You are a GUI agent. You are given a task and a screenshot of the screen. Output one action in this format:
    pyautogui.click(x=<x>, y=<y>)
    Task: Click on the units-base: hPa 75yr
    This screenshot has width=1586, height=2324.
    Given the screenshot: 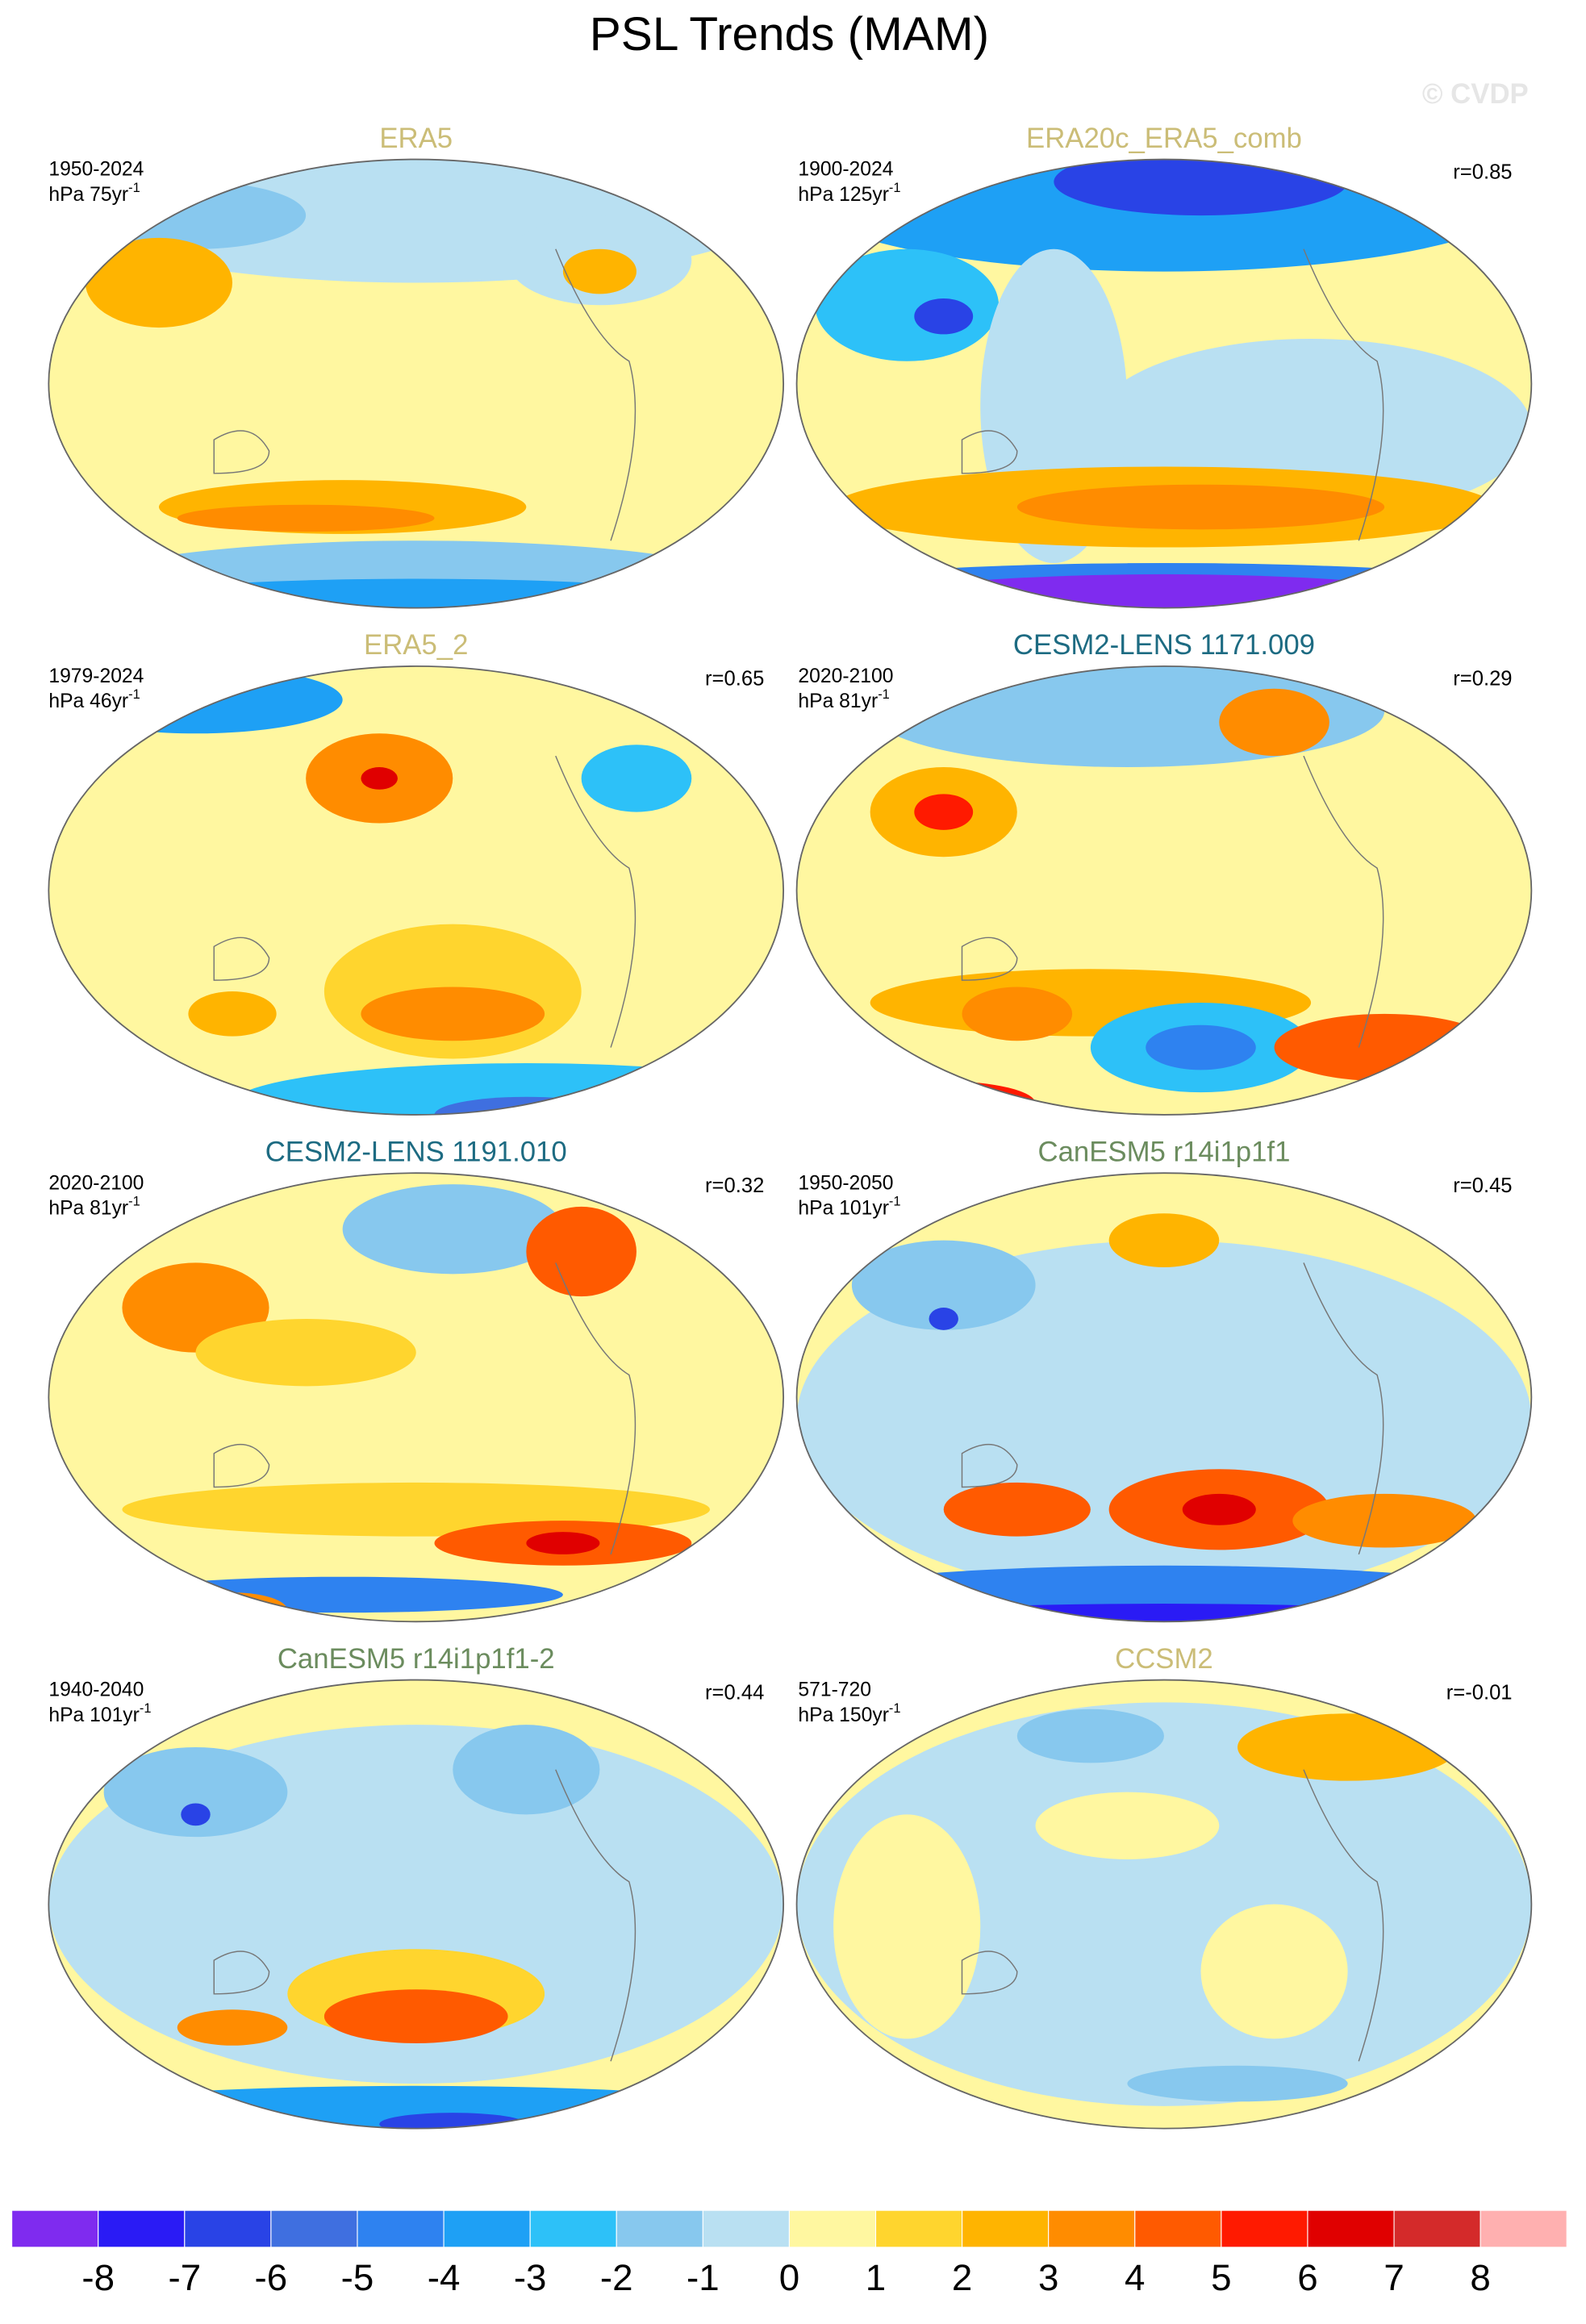 What is the action you would take?
    pyautogui.click(x=88, y=195)
    